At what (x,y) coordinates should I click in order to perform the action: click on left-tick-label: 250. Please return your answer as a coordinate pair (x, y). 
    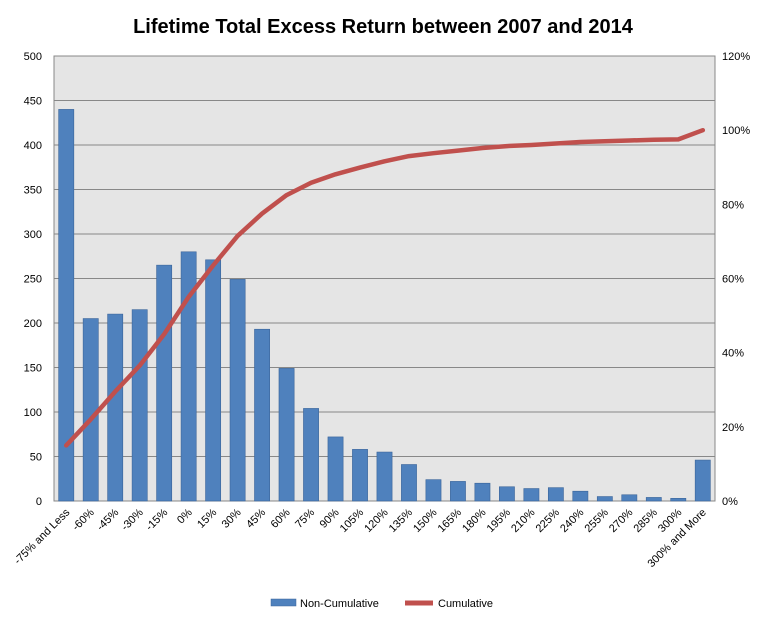
    Looking at the image, I should click on (33, 280).